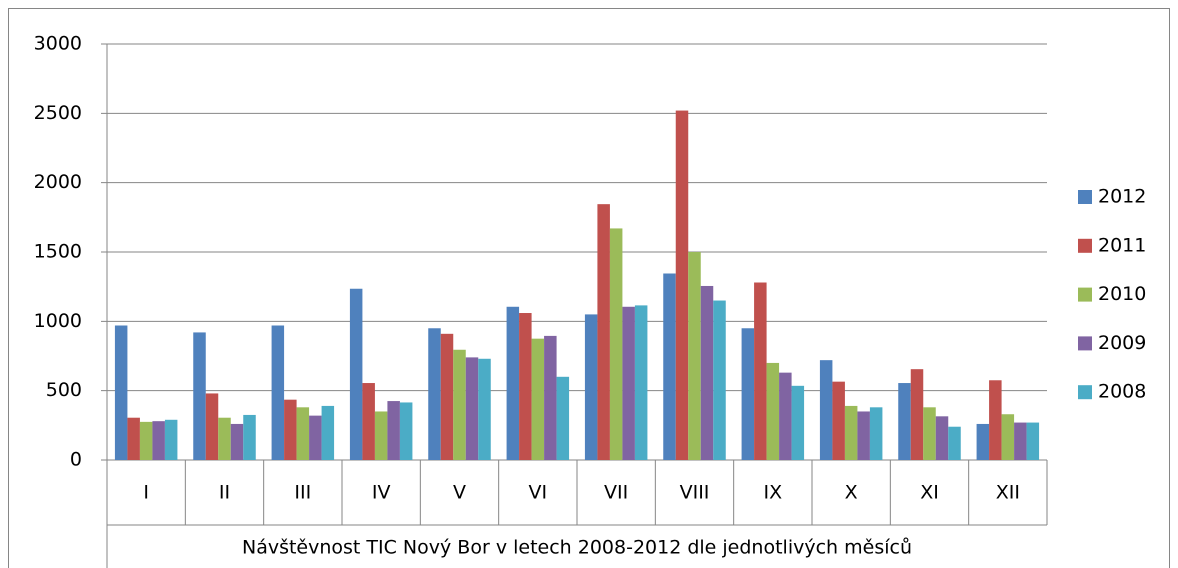  What do you see at coordinates (773, 493) in the screenshot?
I see `x-tick-label: IX` at bounding box center [773, 493].